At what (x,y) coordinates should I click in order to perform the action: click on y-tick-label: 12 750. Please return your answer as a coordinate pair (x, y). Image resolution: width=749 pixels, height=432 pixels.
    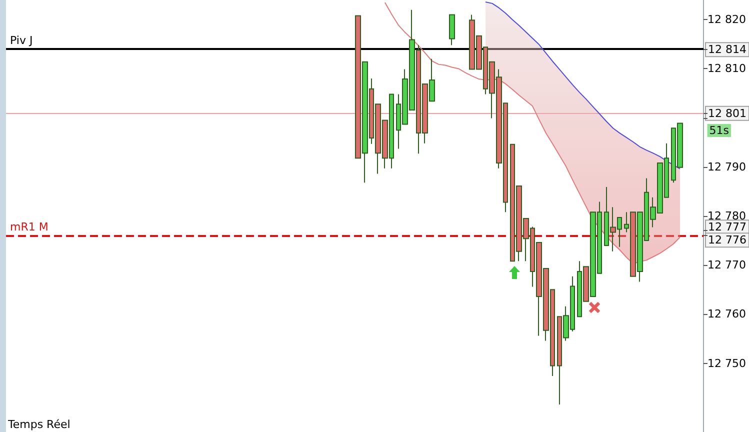
    Looking at the image, I should click on (727, 363).